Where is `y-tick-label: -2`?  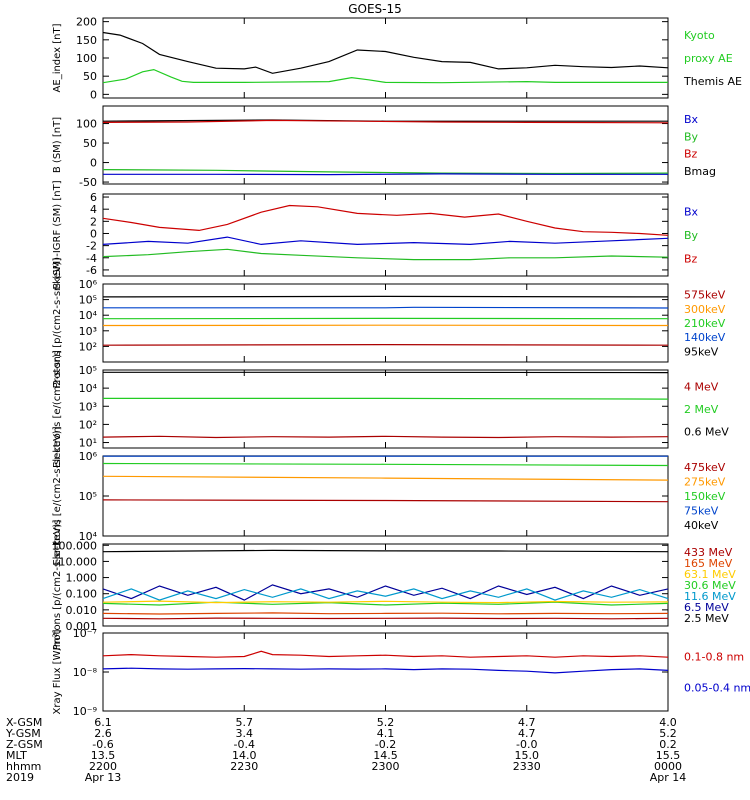
y-tick-label: -2 is located at coordinates (91, 246).